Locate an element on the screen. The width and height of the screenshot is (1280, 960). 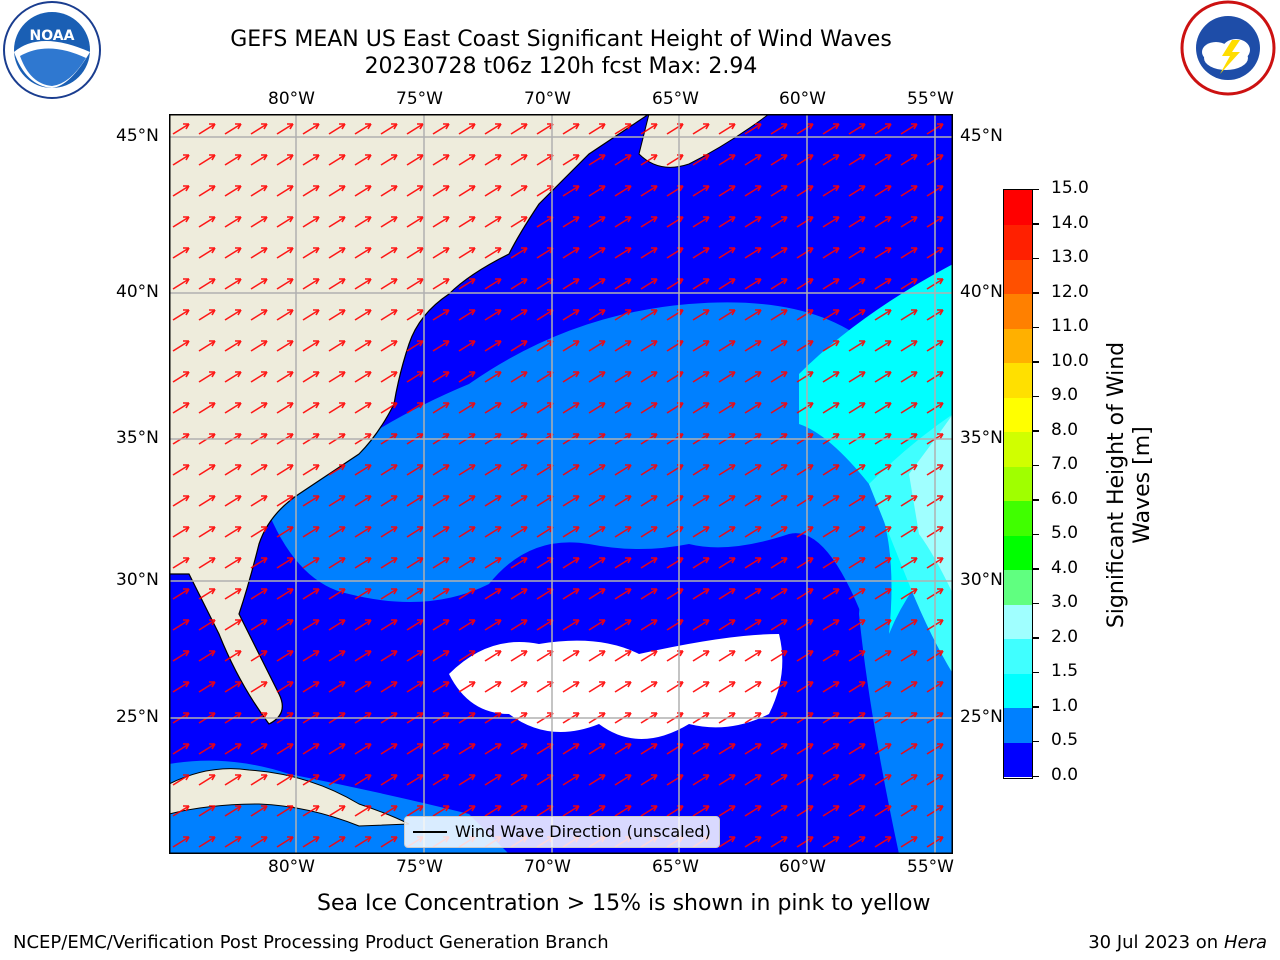
colorbar-tick-label: 6.0 is located at coordinates (1065, 498).